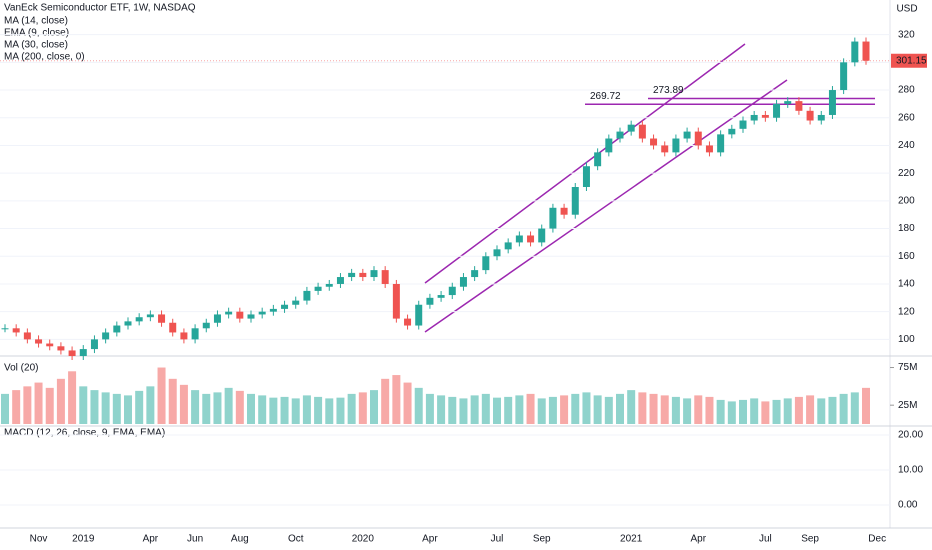 This screenshot has width=932, height=550. Describe the element at coordinates (810, 539) in the screenshot. I see `x-tick-label: Sep` at that location.